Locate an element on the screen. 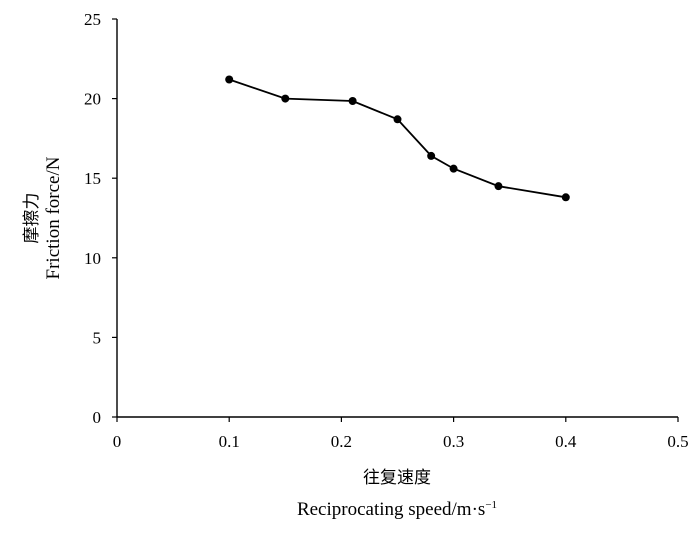 This screenshot has width=700, height=533. y-tick-label: 15 is located at coordinates (92, 178).